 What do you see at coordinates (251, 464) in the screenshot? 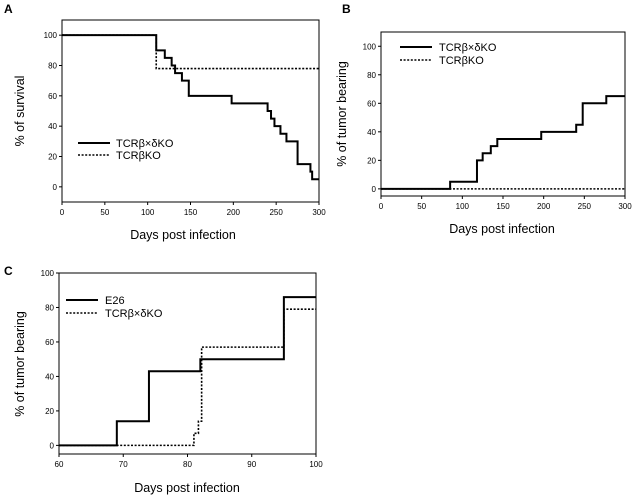
I see `x-tick-label: 90` at bounding box center [251, 464].